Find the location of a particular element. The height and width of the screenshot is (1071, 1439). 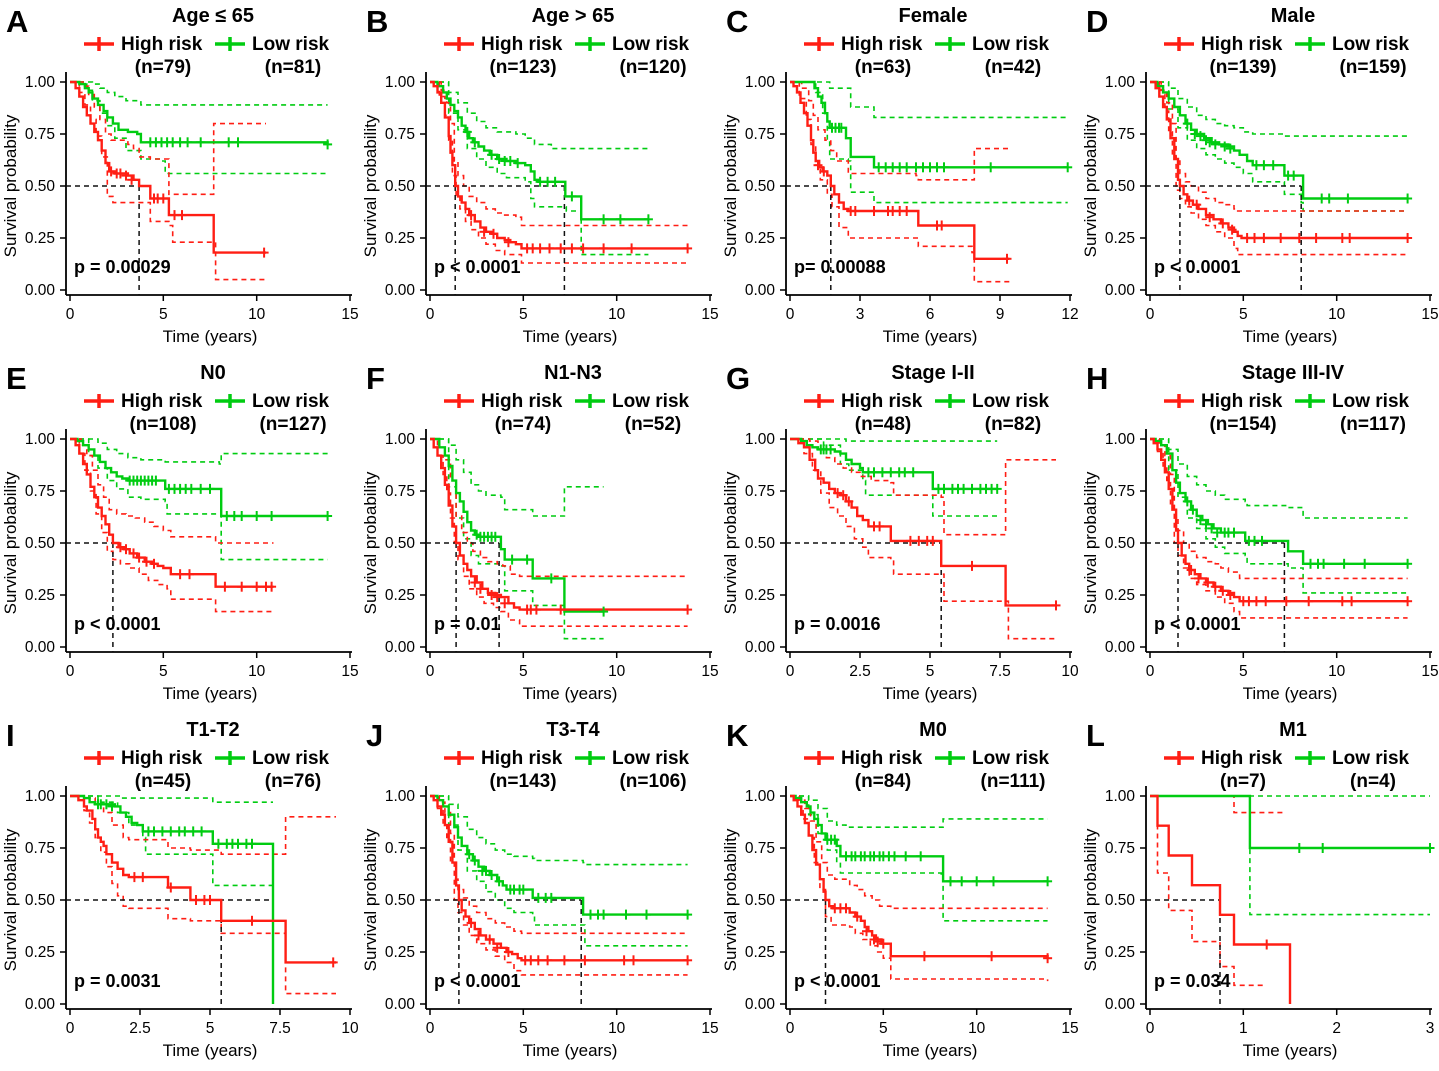

legend: High risk Low risk (n=7) (n=4) is located at coordinates (1287, 770).